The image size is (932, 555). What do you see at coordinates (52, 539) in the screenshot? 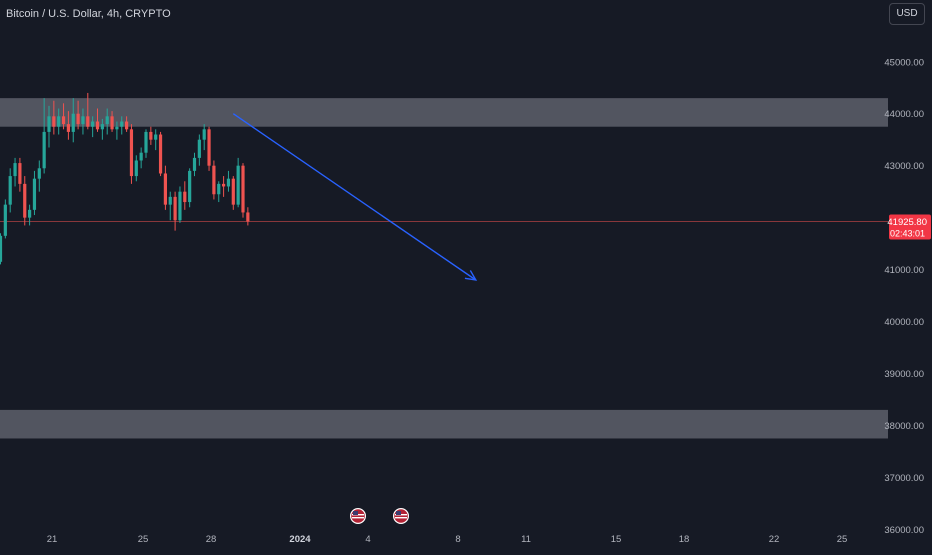
I see `time-axis-label: 21` at bounding box center [52, 539].